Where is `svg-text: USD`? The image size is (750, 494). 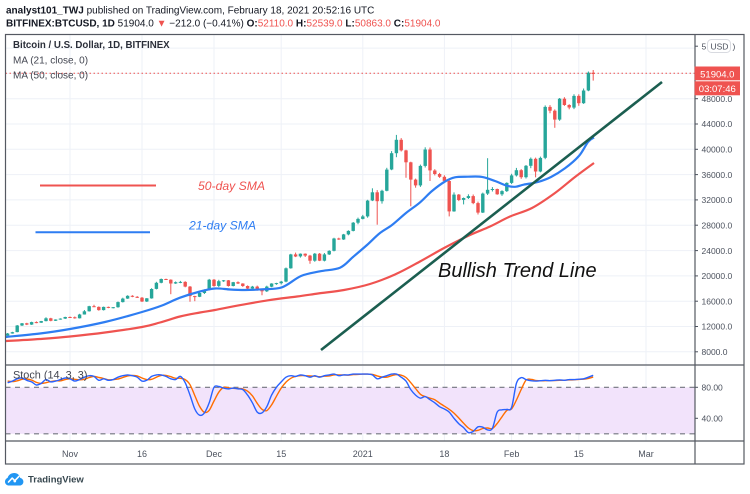
svg-text: USD is located at coordinates (720, 46).